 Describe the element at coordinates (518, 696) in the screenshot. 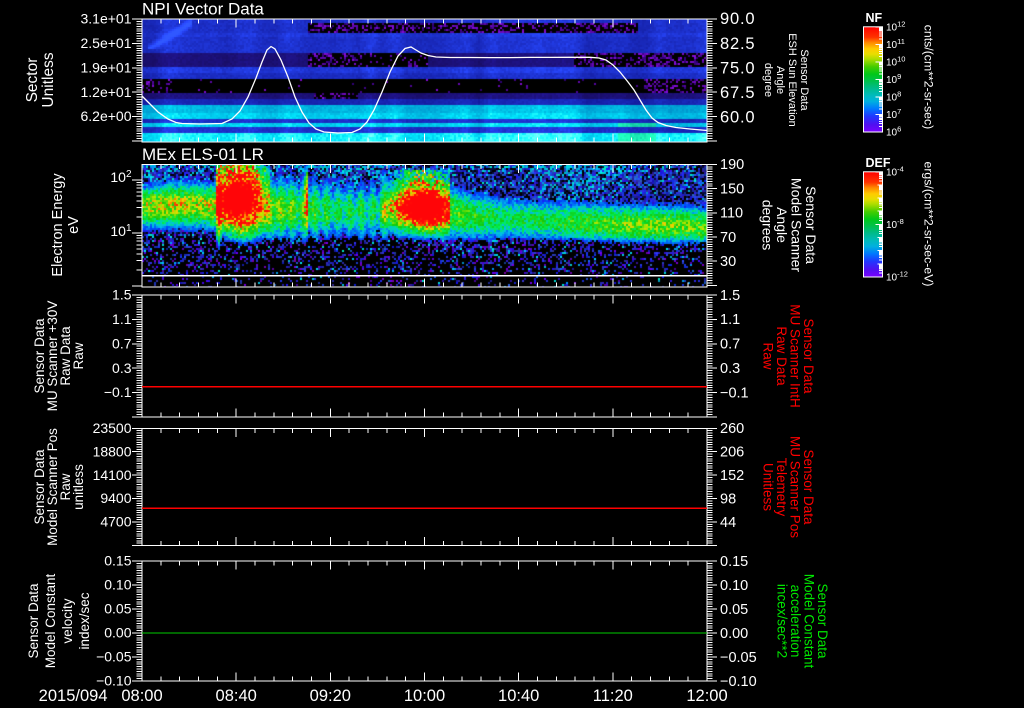

I see `svg-text: 10:40` at that location.